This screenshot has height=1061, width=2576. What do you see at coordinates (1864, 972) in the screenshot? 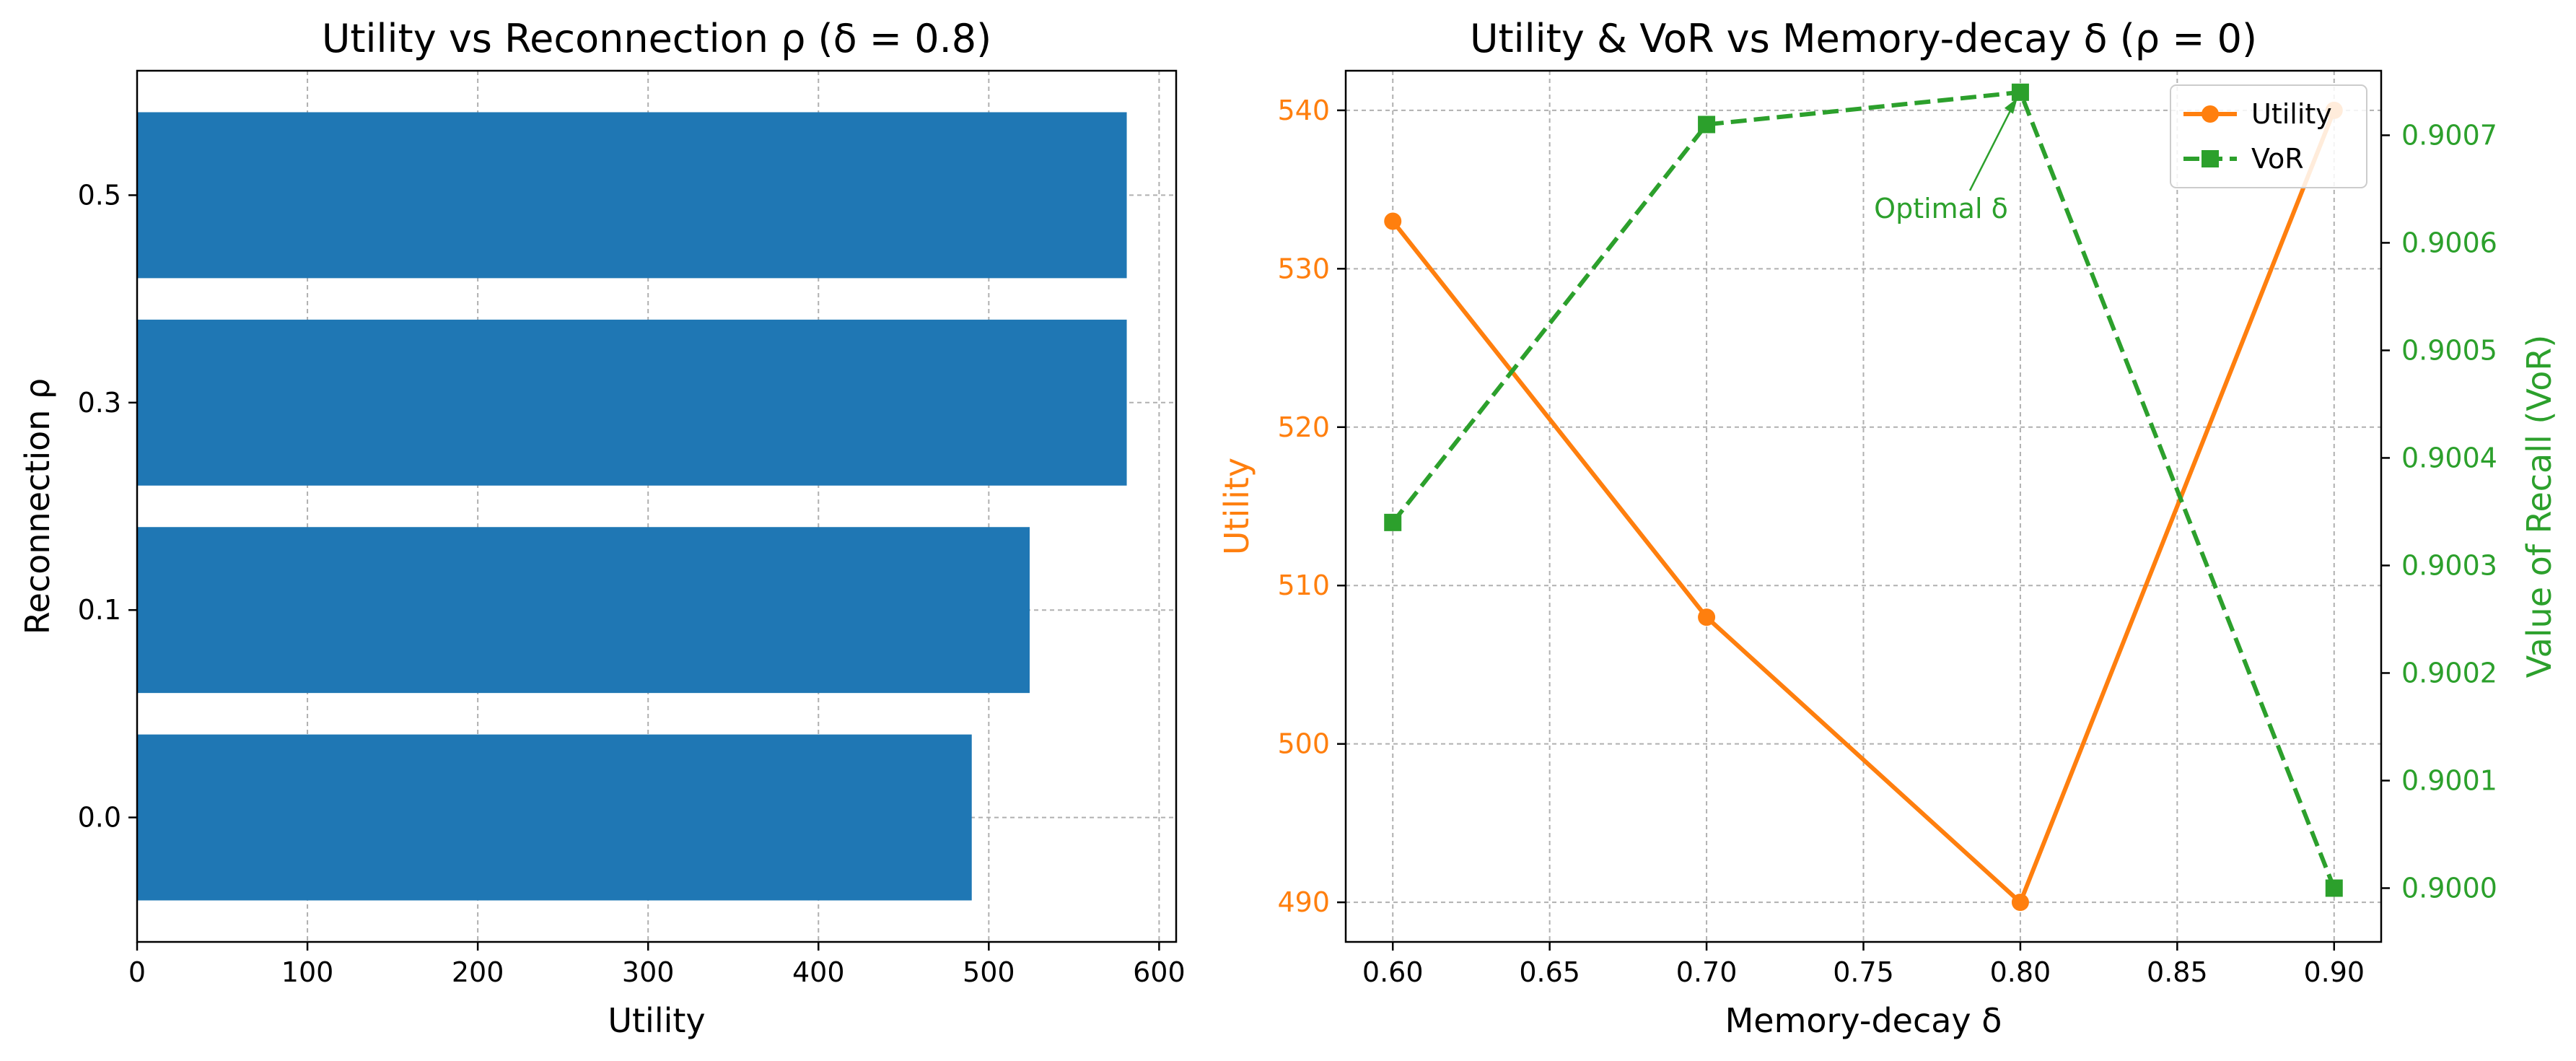
I see `x-tick-label: 0.75` at bounding box center [1864, 972].